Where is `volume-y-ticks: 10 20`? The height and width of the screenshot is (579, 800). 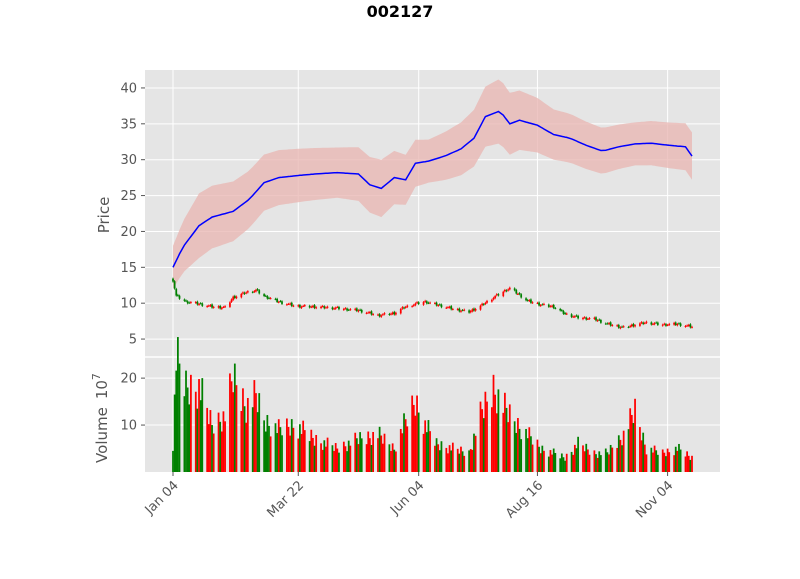
volume-y-ticks: 10 20 is located at coordinates (132, 403).